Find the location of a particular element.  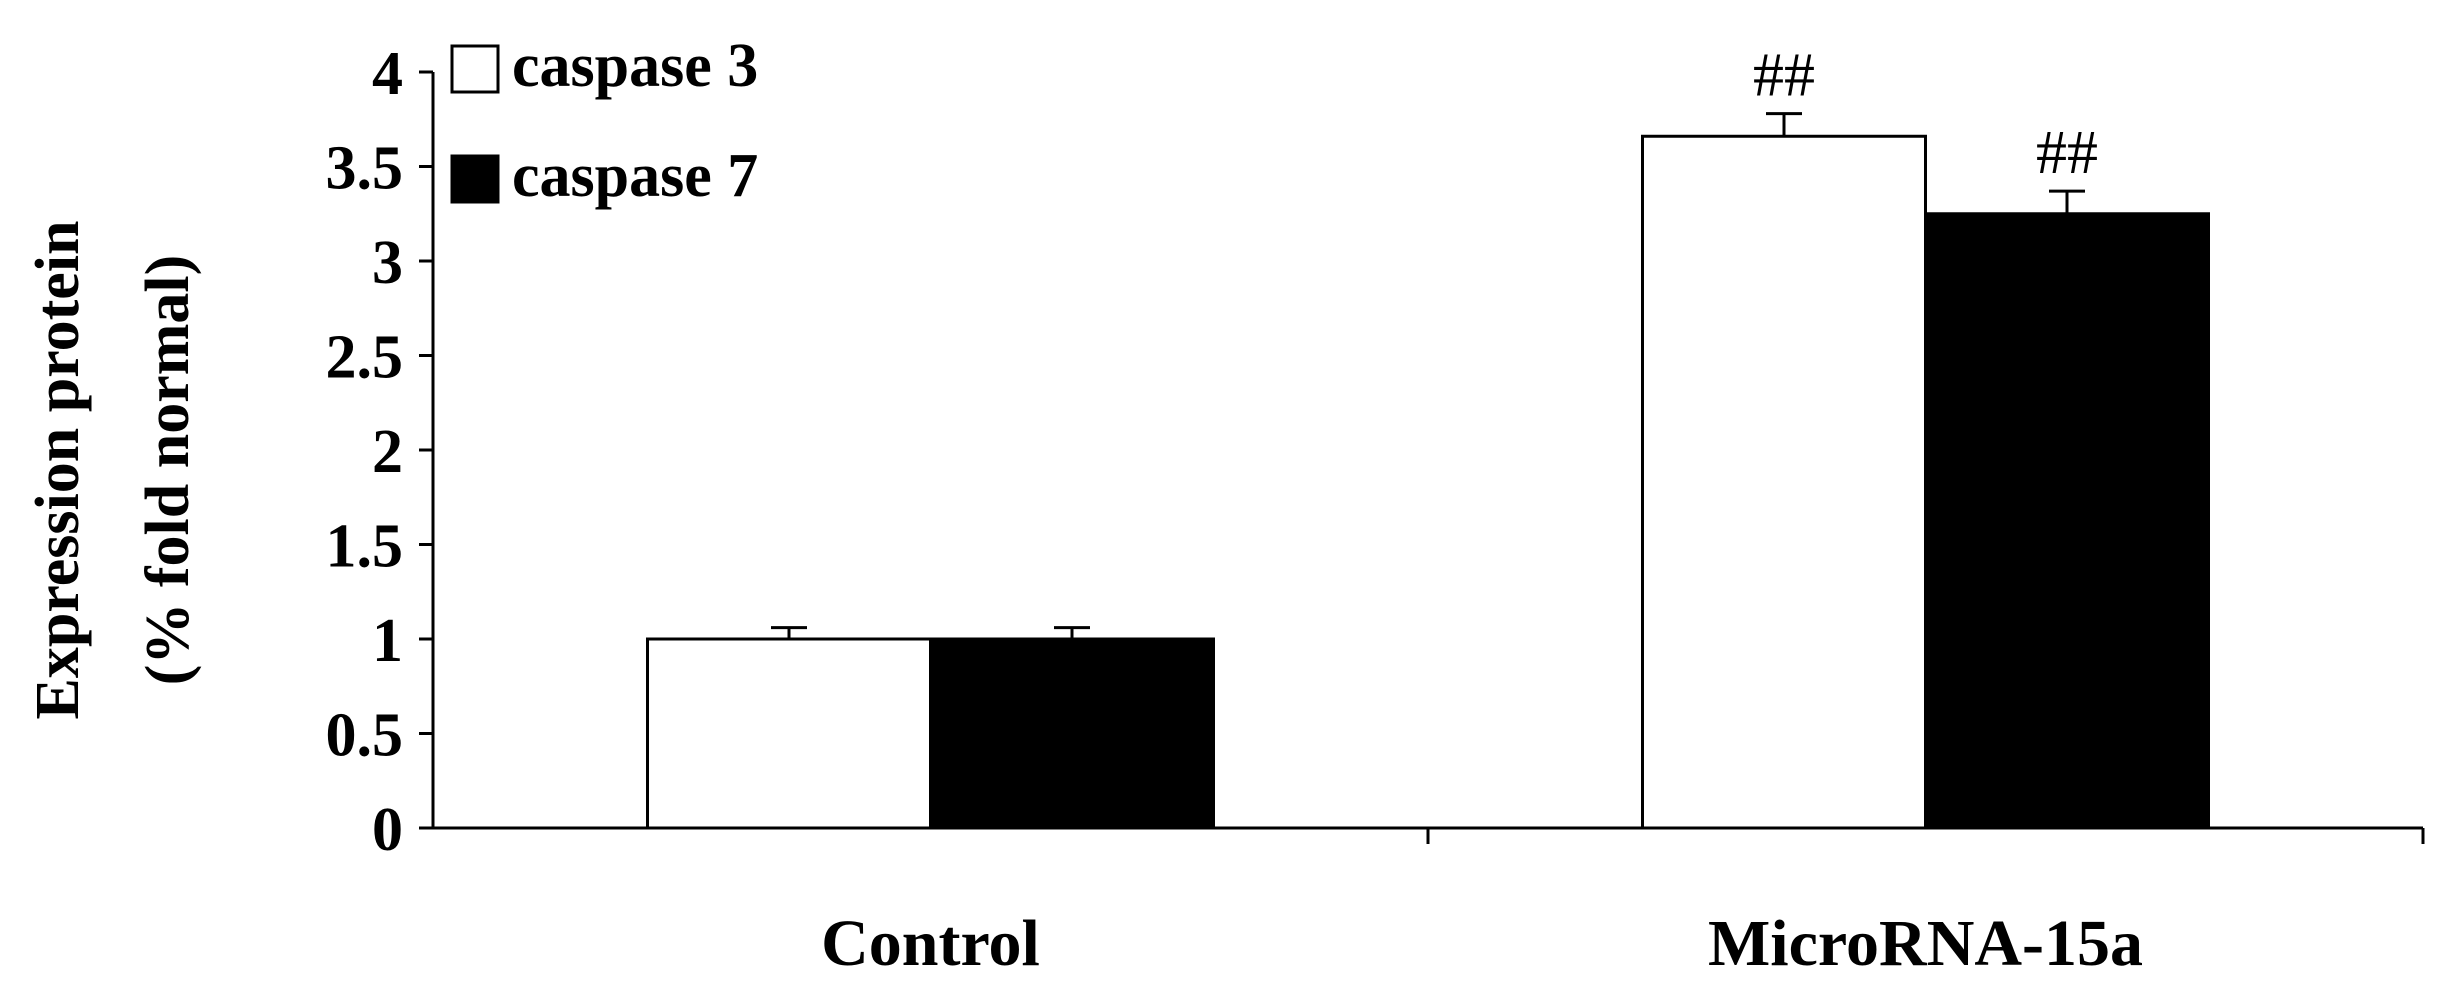

y-tick-label: 2 is located at coordinates (387, 452).